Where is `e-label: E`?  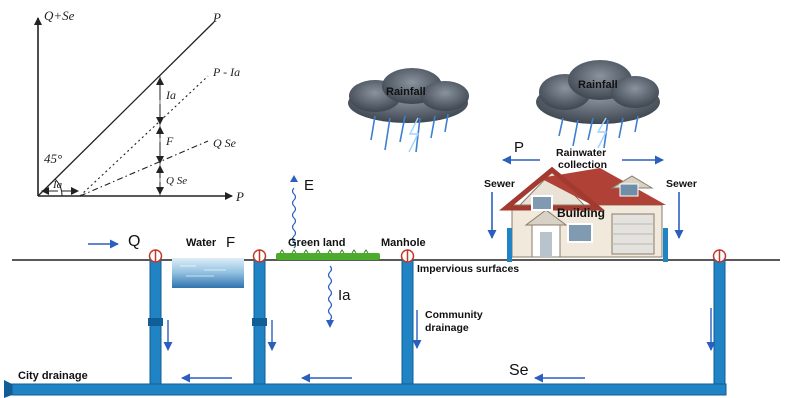 e-label: E is located at coordinates (309, 185).